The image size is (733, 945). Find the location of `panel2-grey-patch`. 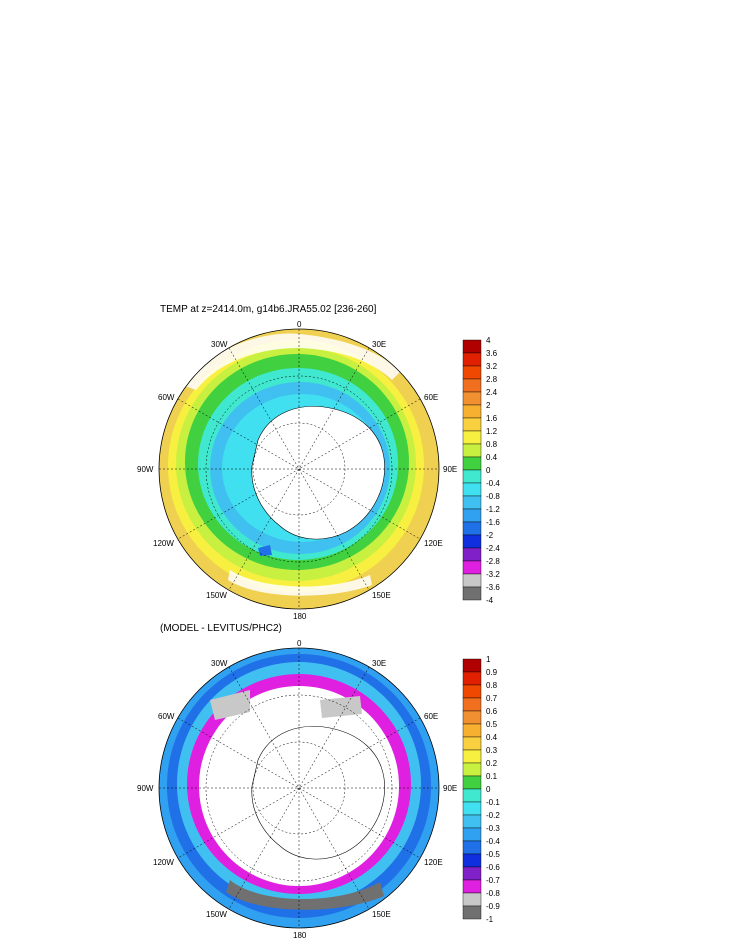

panel2-grey-patch is located at coordinates (230, 705).